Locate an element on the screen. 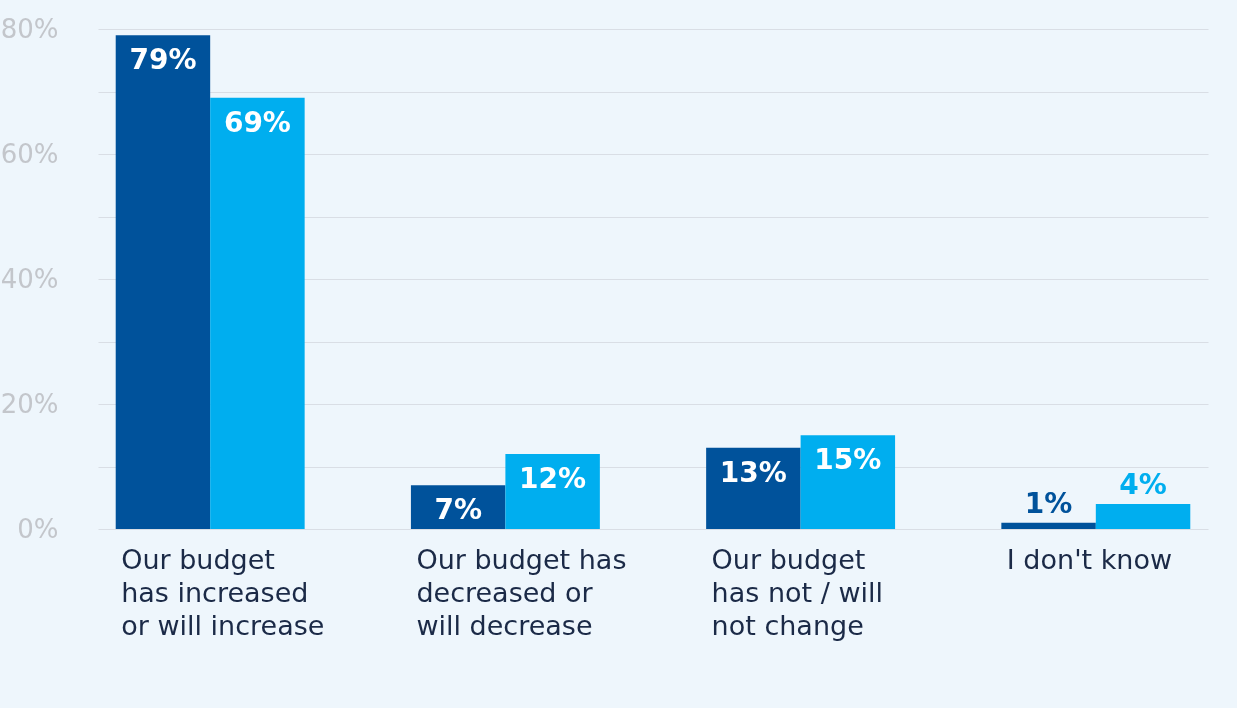  x-tick-label: Our budget has decreased or will decrease is located at coordinates (521, 592).